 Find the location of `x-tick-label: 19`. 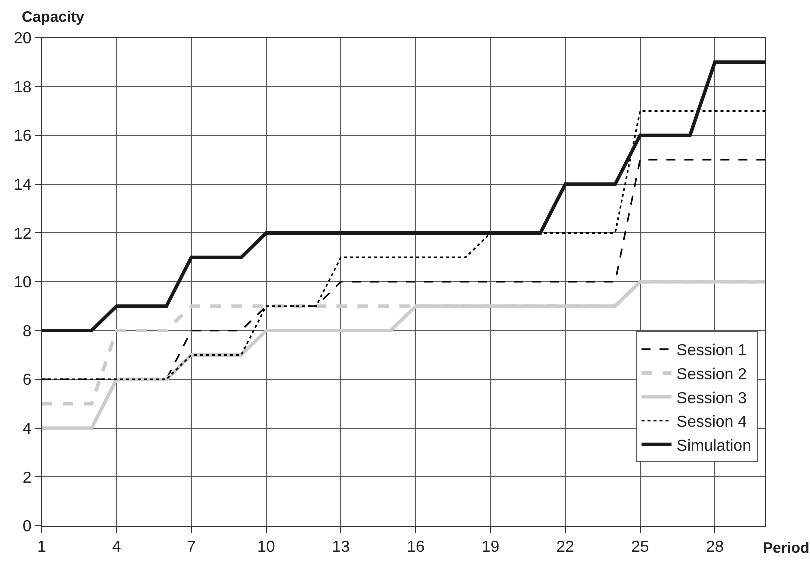

x-tick-label: 19 is located at coordinates (491, 547).